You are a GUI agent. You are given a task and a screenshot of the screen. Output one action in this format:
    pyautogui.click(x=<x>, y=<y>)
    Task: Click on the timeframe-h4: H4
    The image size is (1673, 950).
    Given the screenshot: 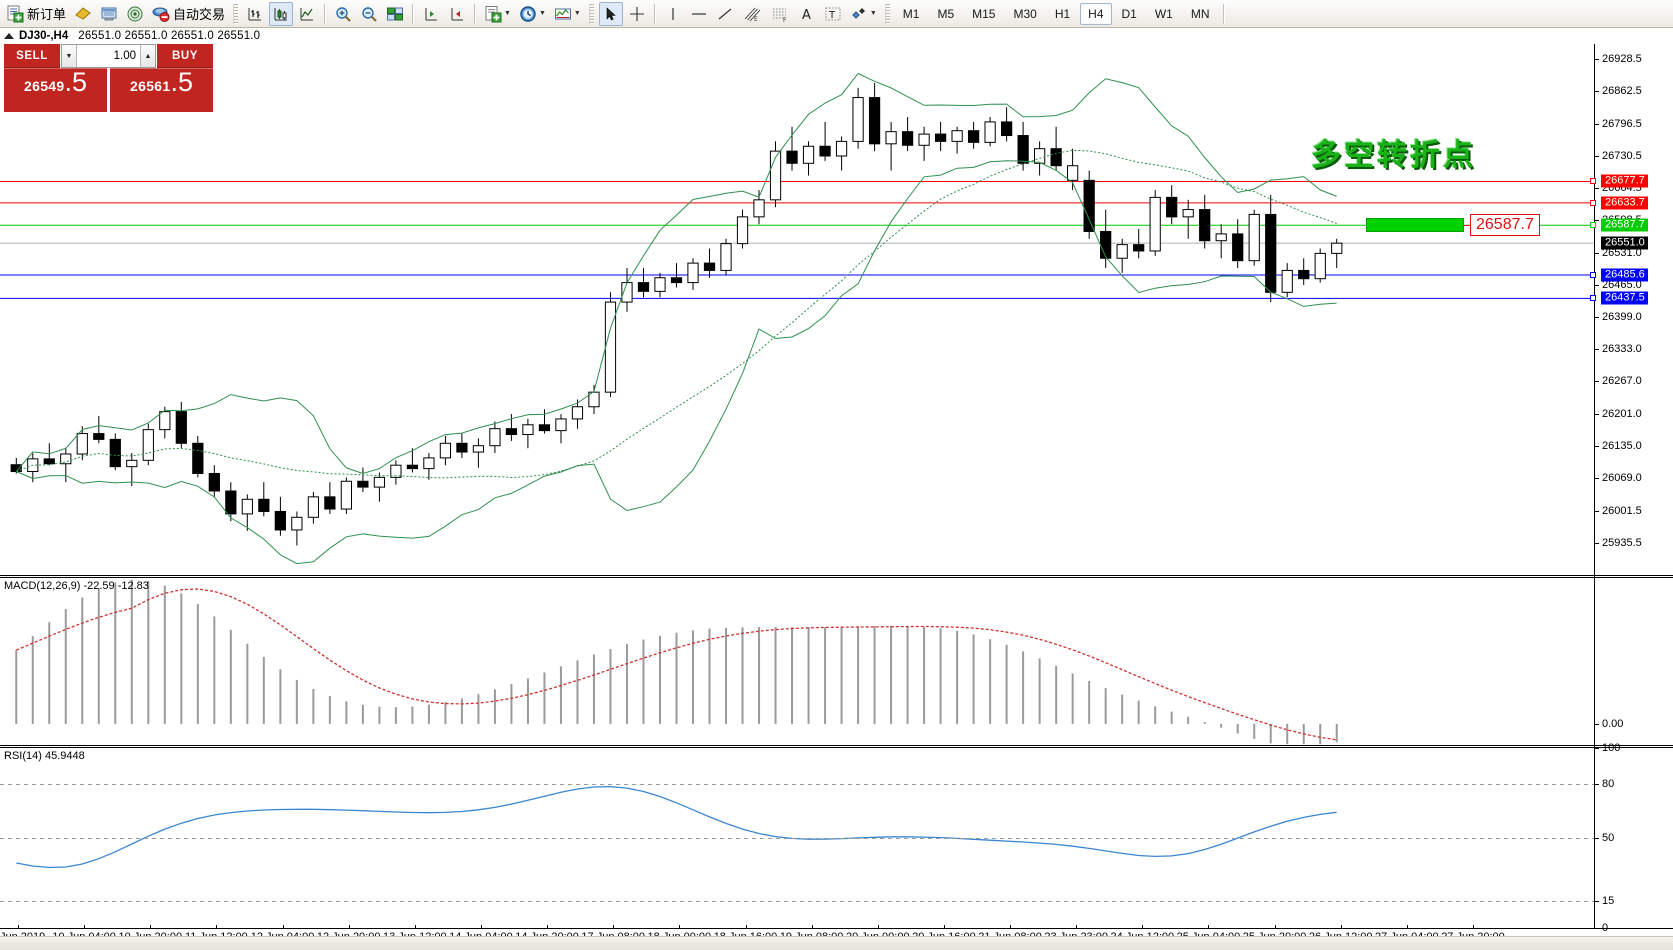 What is the action you would take?
    pyautogui.click(x=1096, y=13)
    